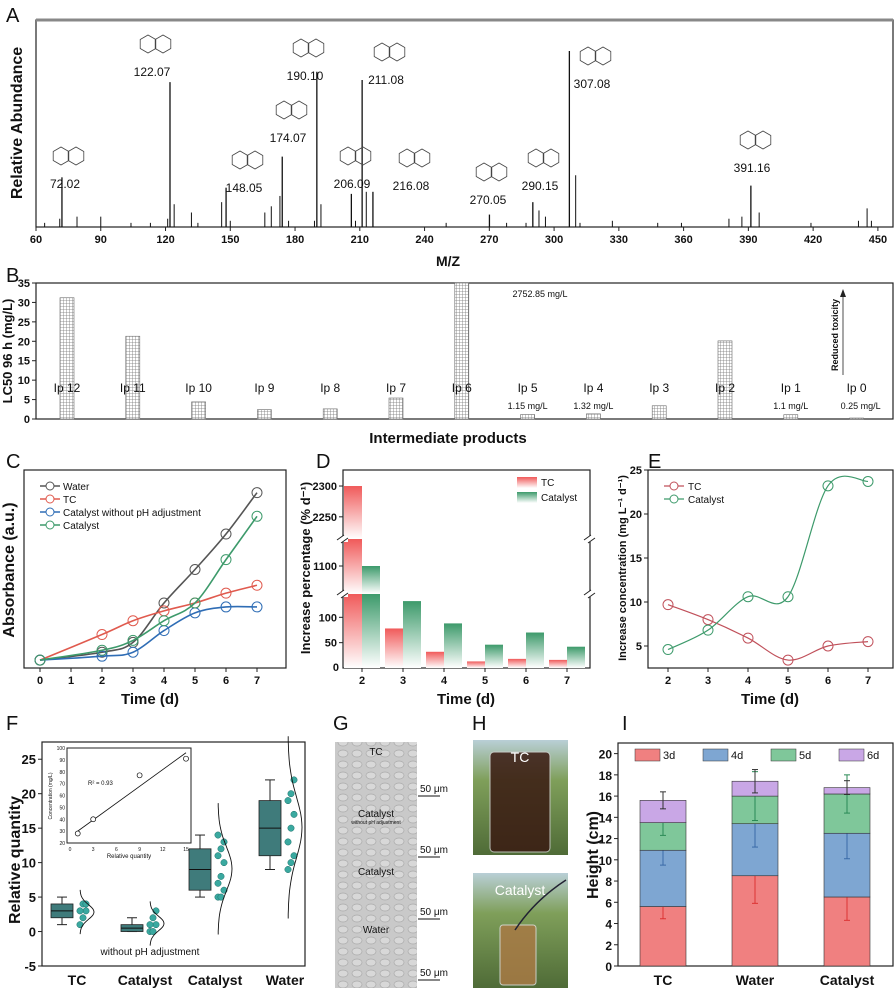  Describe the element at coordinates (29, 759) in the screenshot. I see `y-tick-label: 25` at that location.